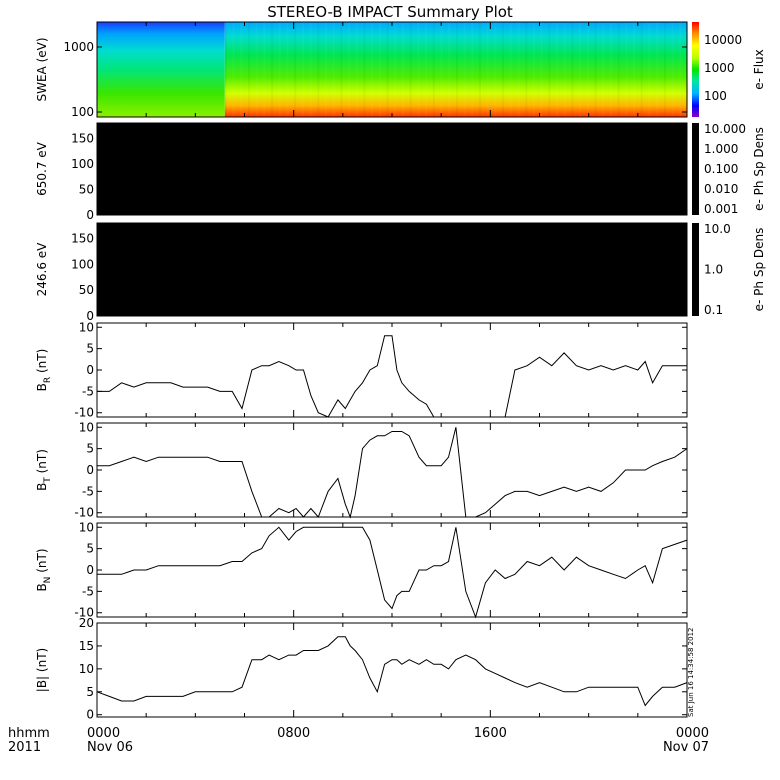 The height and width of the screenshot is (780, 780). What do you see at coordinates (293, 733) in the screenshot?
I see `x-tick-label: 0800` at bounding box center [293, 733].